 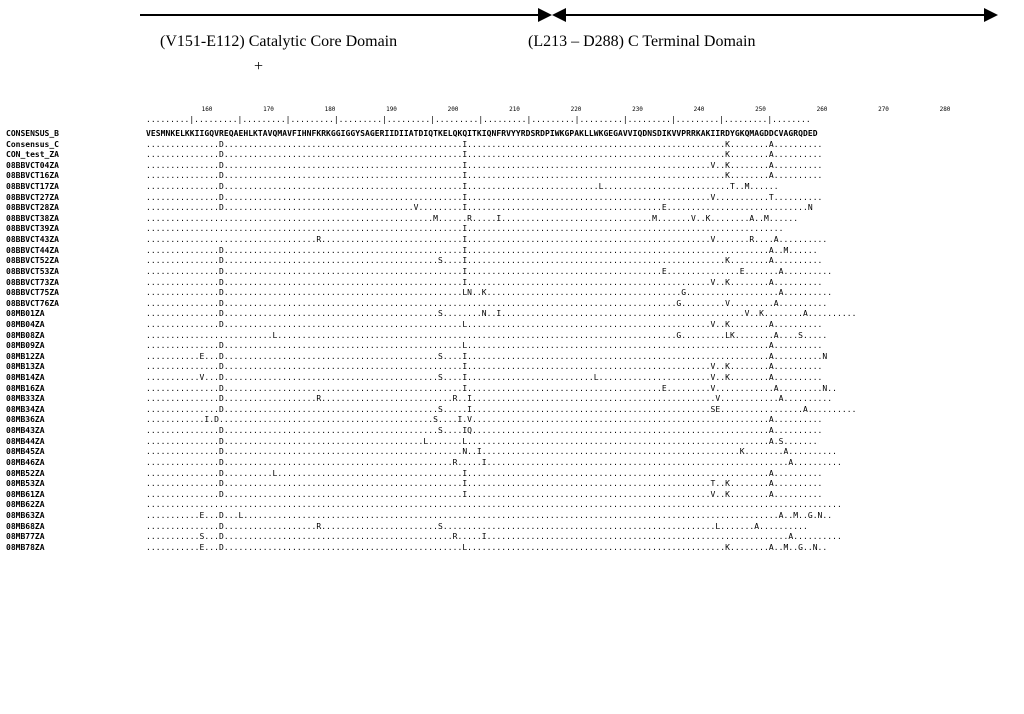 What do you see at coordinates (25, 409) in the screenshot?
I see `sequence-name: 08MB34ZA` at bounding box center [25, 409].